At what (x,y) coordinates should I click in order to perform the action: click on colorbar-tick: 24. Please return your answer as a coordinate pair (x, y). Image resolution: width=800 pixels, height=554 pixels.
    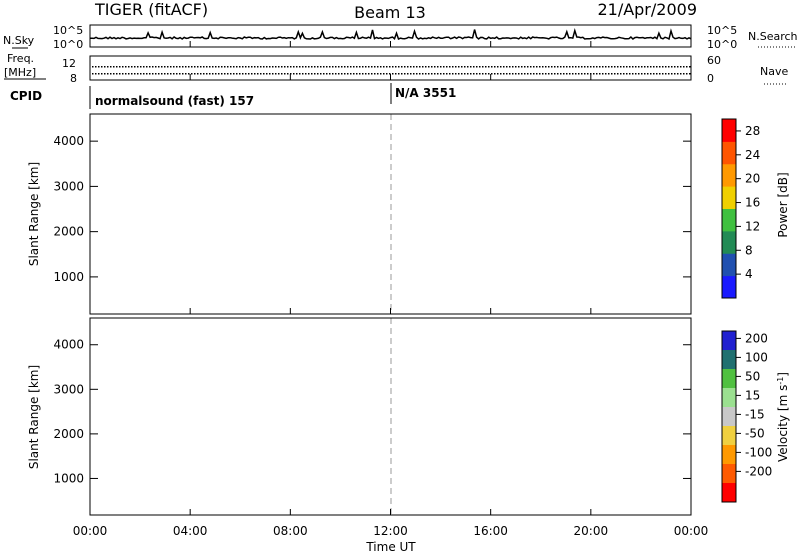
    Looking at the image, I should click on (752, 155).